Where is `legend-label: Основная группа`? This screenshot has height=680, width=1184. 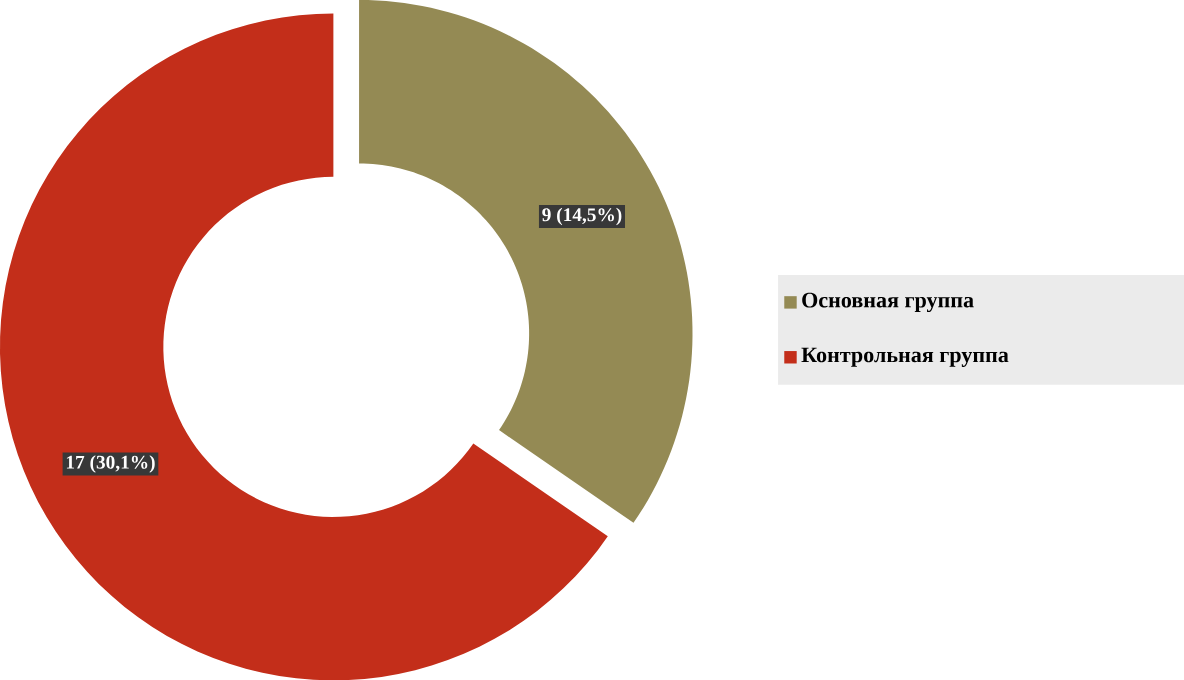
legend-label: Основная группа is located at coordinates (888, 302).